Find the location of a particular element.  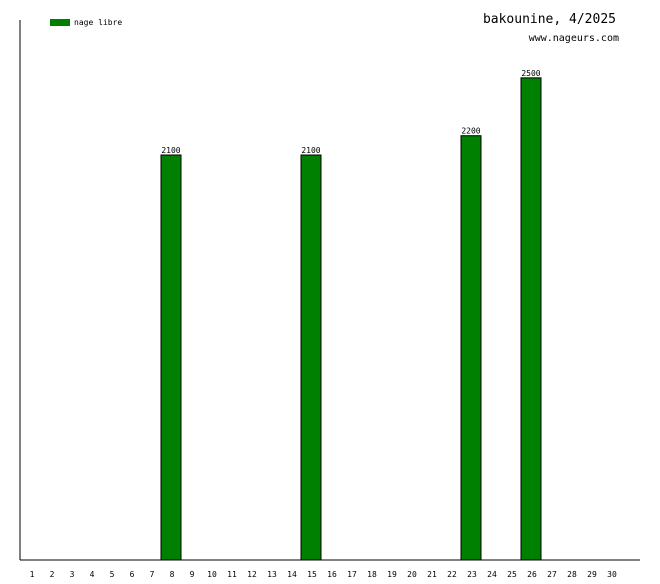

x-tick-label: 2 is located at coordinates (52, 574).